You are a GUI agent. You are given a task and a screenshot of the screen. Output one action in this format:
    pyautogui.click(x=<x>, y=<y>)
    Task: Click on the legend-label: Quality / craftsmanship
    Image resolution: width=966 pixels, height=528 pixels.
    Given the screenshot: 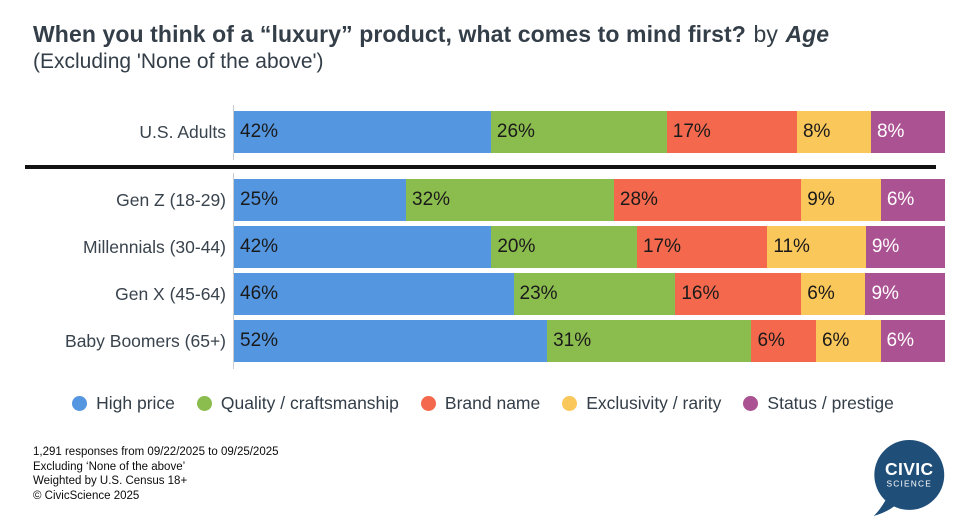 What is the action you would take?
    pyautogui.click(x=309, y=402)
    